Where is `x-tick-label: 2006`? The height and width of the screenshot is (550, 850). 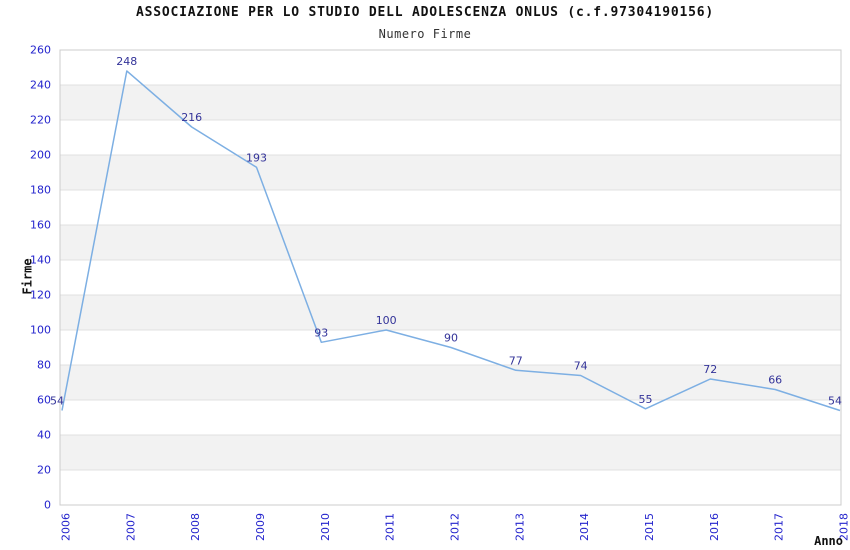 x-tick-label: 2006 is located at coordinates (66, 527).